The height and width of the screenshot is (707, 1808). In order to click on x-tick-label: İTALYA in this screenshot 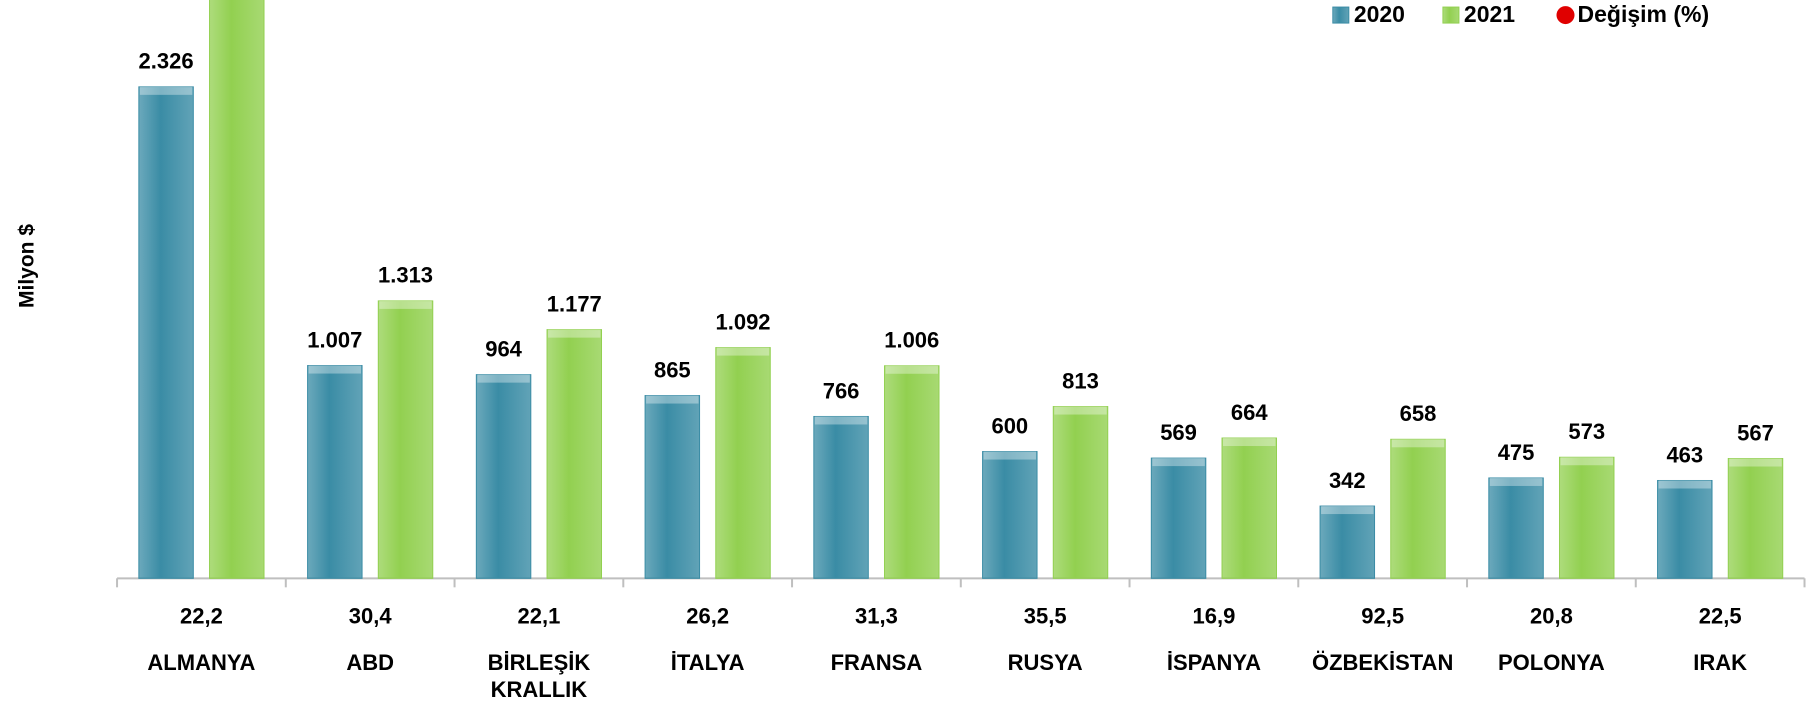, I will do `click(707, 663)`.